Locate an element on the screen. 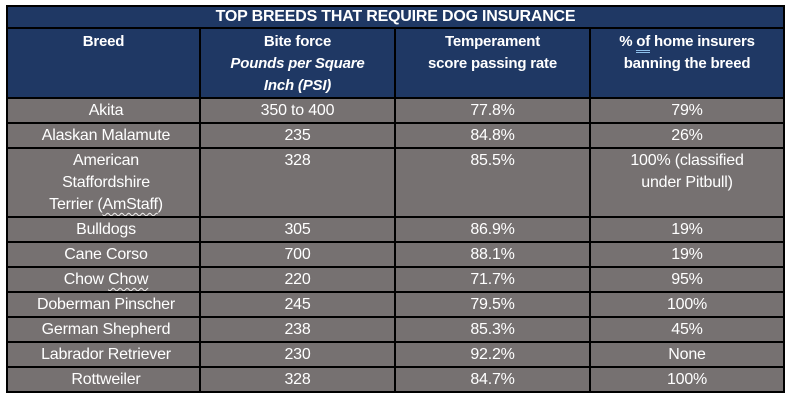  table-row-labrador-retriever: Labrador Retriever 230 92.2% None is located at coordinates (395, 354).